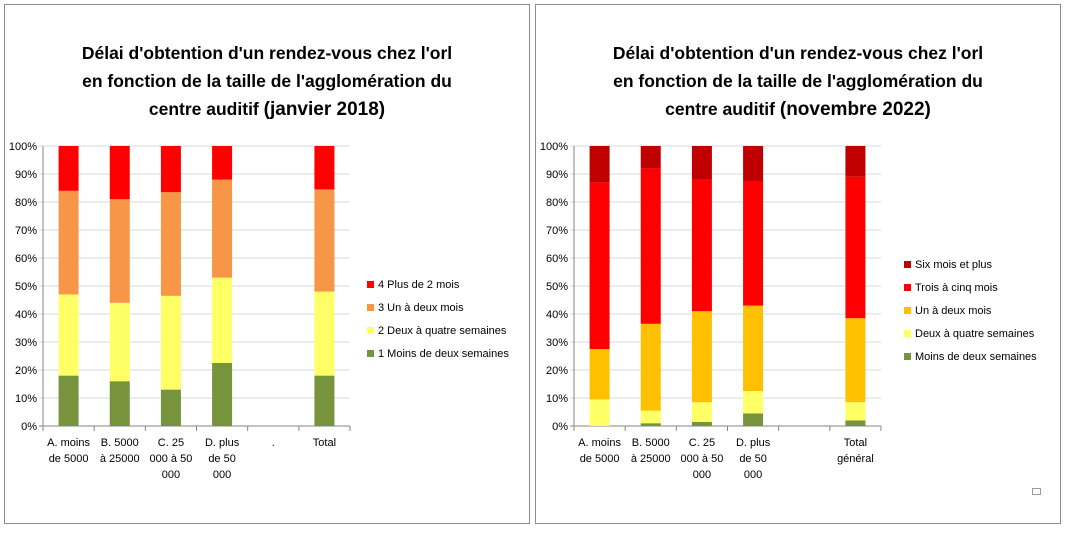  I want to click on legend-label: Moins de deux semaines, so click(976, 356).